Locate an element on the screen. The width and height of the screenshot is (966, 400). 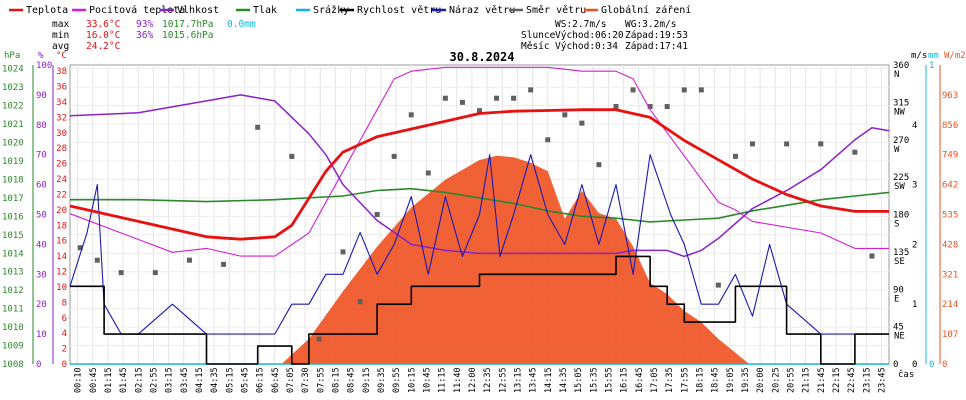
direction-letter: NE is located at coordinates (899, 337).